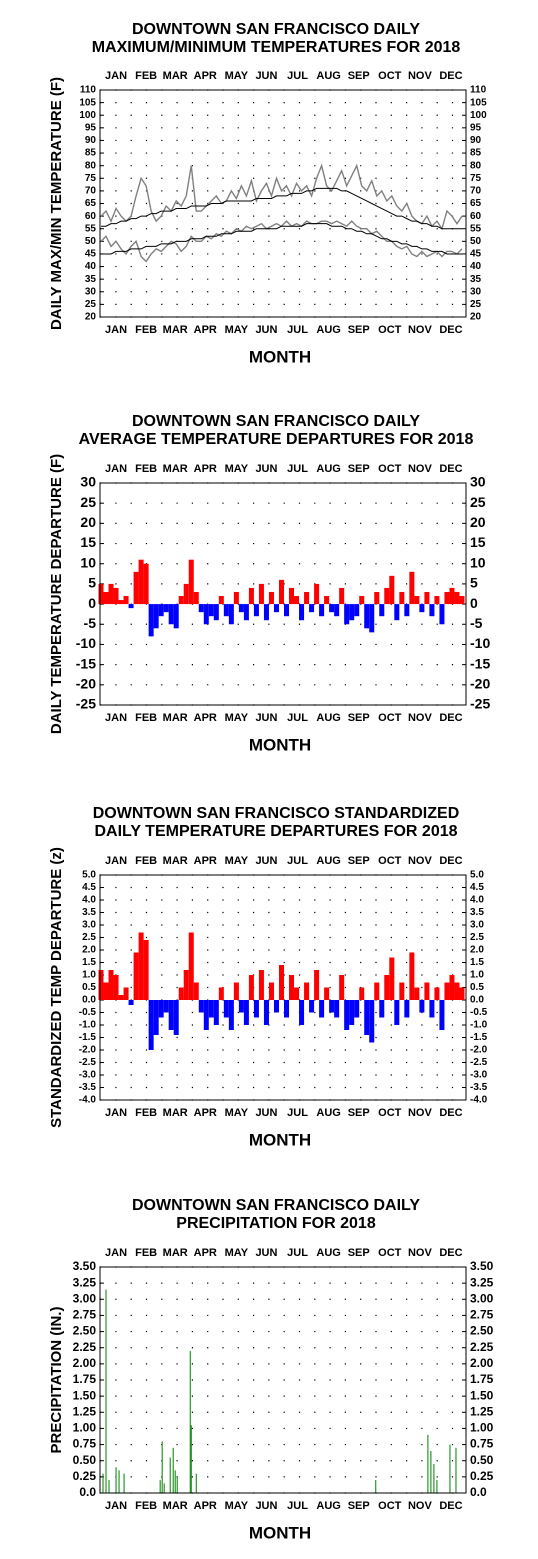 The width and height of the screenshot is (538, 1559). Describe the element at coordinates (476, 228) in the screenshot. I see `y-tick-label-right: 55` at that location.